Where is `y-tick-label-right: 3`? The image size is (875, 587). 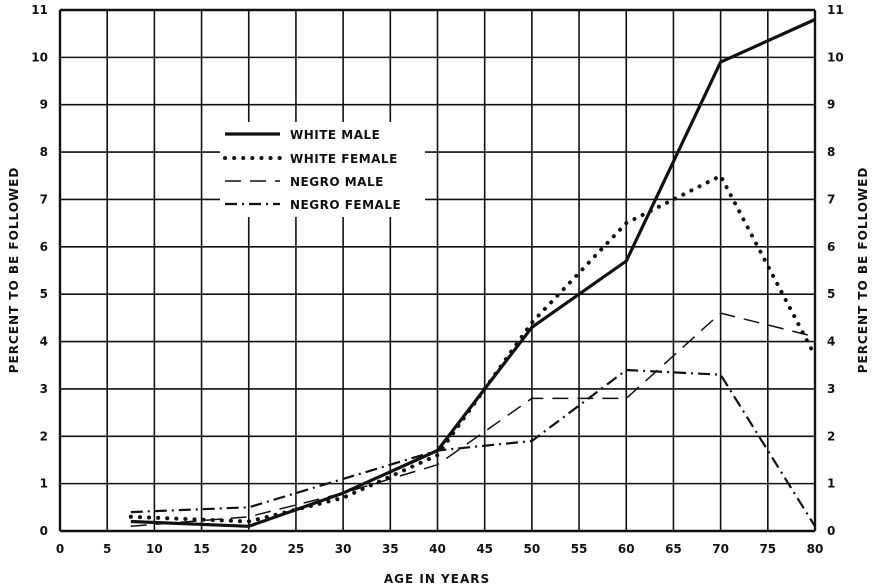
y-tick-label-right: 3 is located at coordinates (831, 389).